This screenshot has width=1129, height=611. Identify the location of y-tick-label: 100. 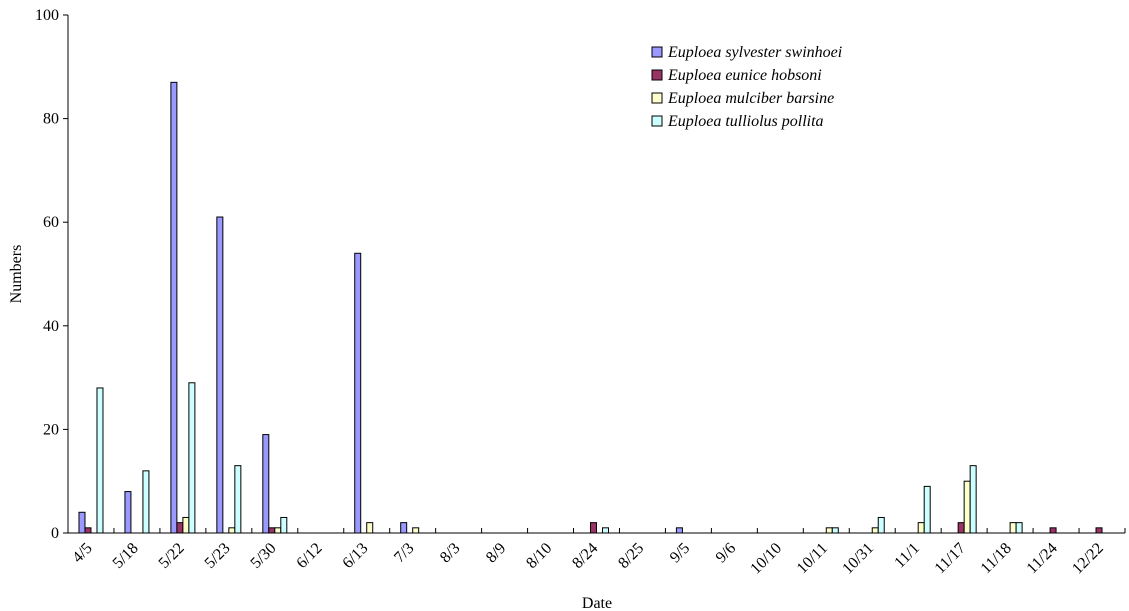
(47, 15).